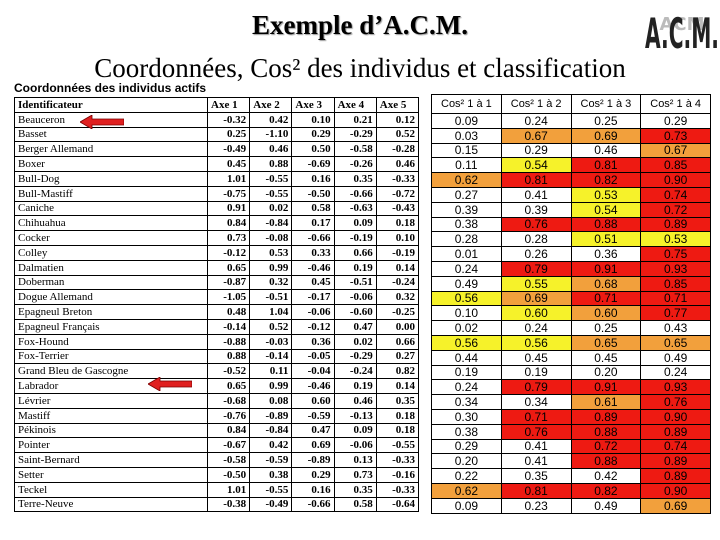 The height and width of the screenshot is (540, 720). Describe the element at coordinates (571, 135) in the screenshot. I see `table-row: 0.03 0.67 0.69 0.73` at that location.